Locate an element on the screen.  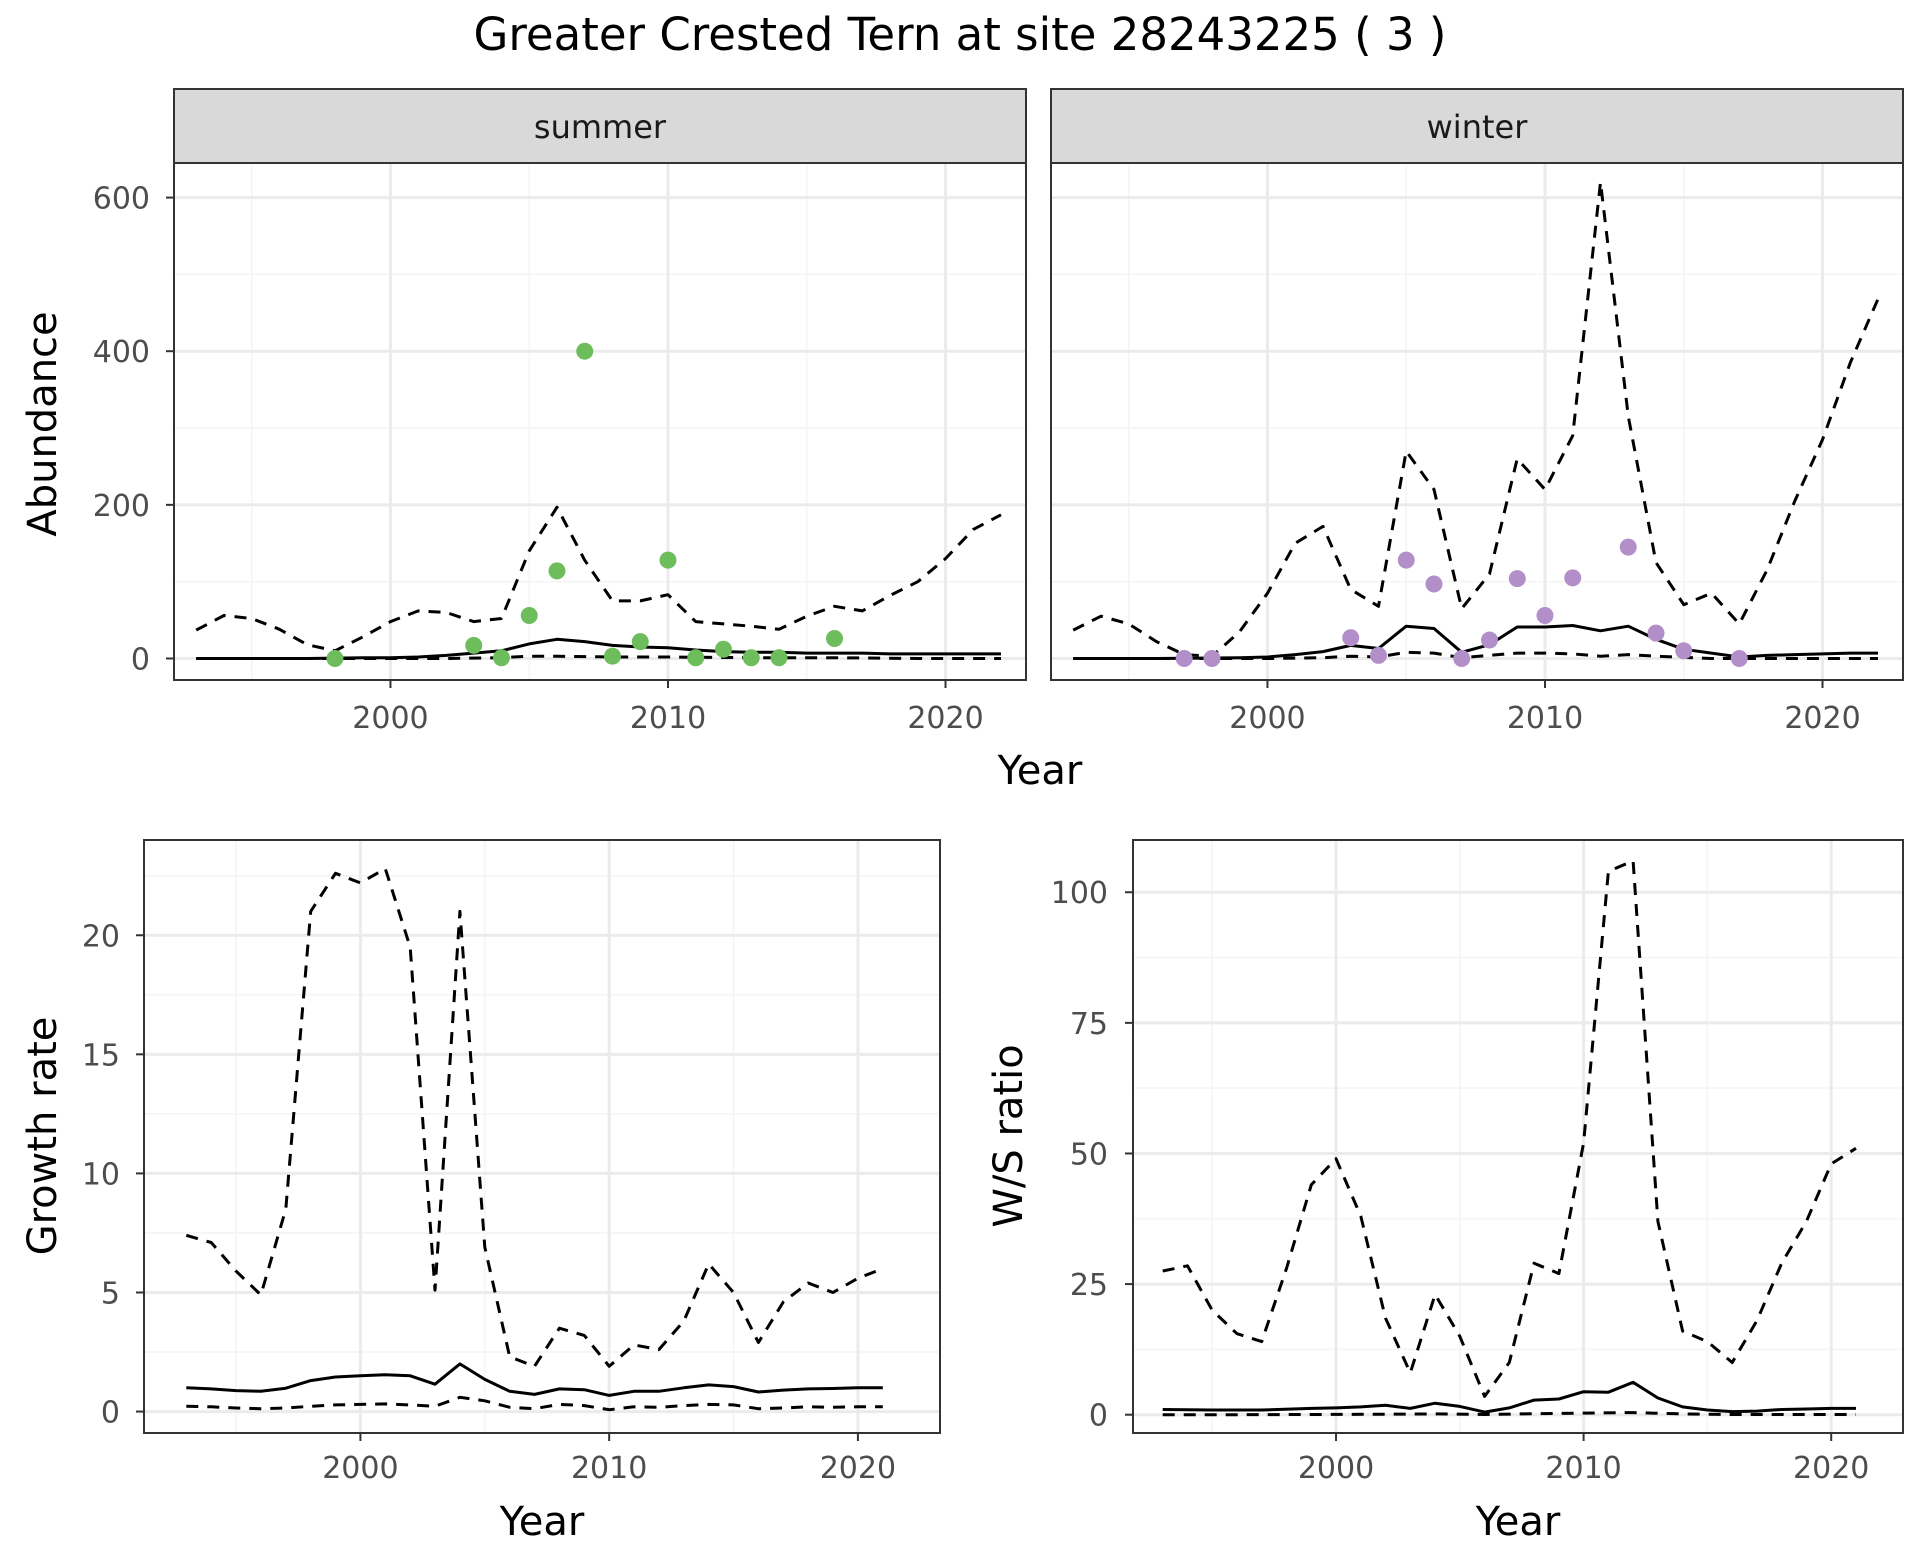
ratio-y-tick-label: 0 is located at coordinates (1098, 1416).